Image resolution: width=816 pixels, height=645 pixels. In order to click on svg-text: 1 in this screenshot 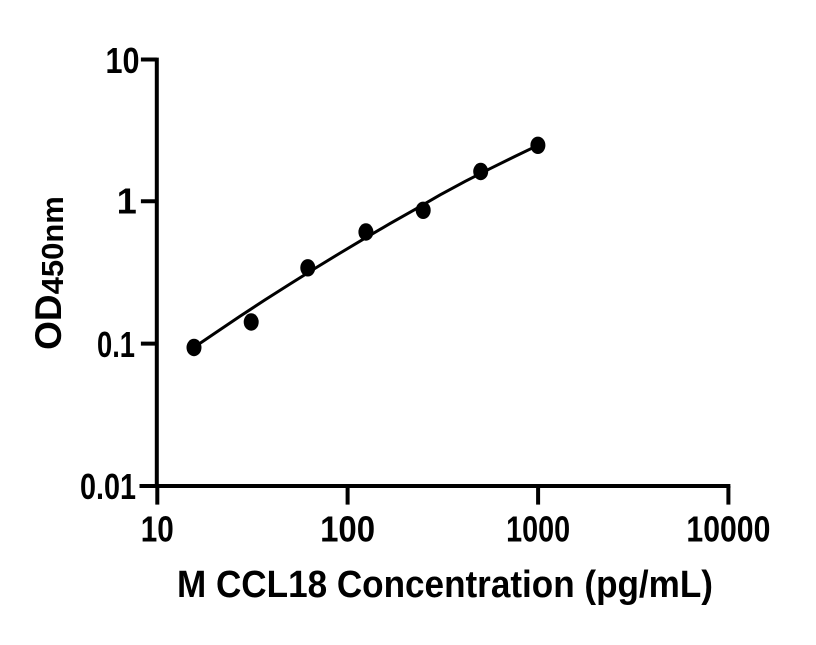, I will do `click(127, 201)`.